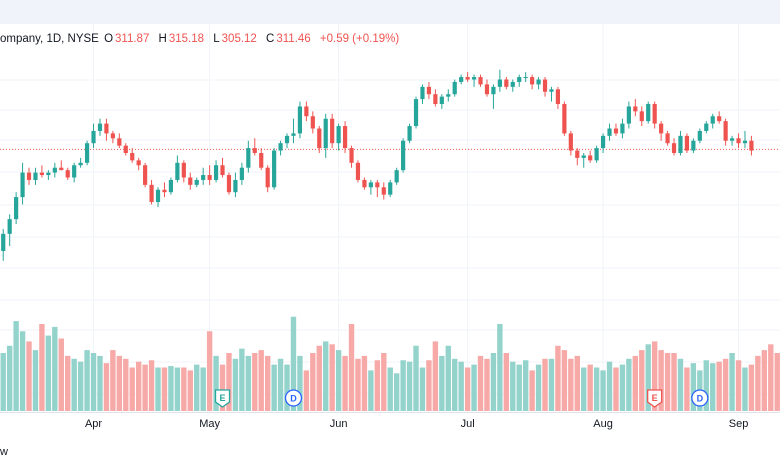 The width and height of the screenshot is (780, 470). What do you see at coordinates (390, 12) in the screenshot?
I see `top-toolbar-band` at bounding box center [390, 12].